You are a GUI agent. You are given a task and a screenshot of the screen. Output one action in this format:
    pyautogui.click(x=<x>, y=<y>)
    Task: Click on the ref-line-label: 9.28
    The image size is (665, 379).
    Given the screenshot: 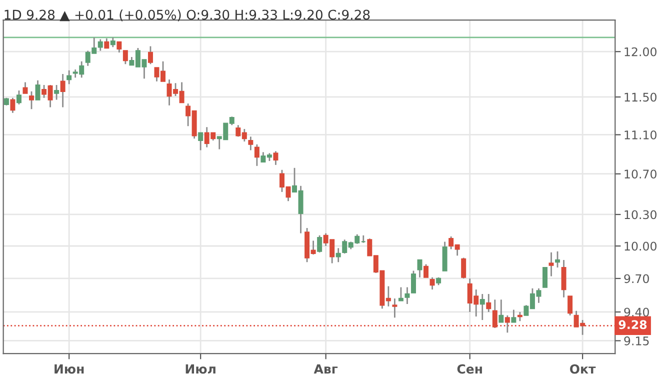 What is the action you would take?
    pyautogui.click(x=632, y=325)
    